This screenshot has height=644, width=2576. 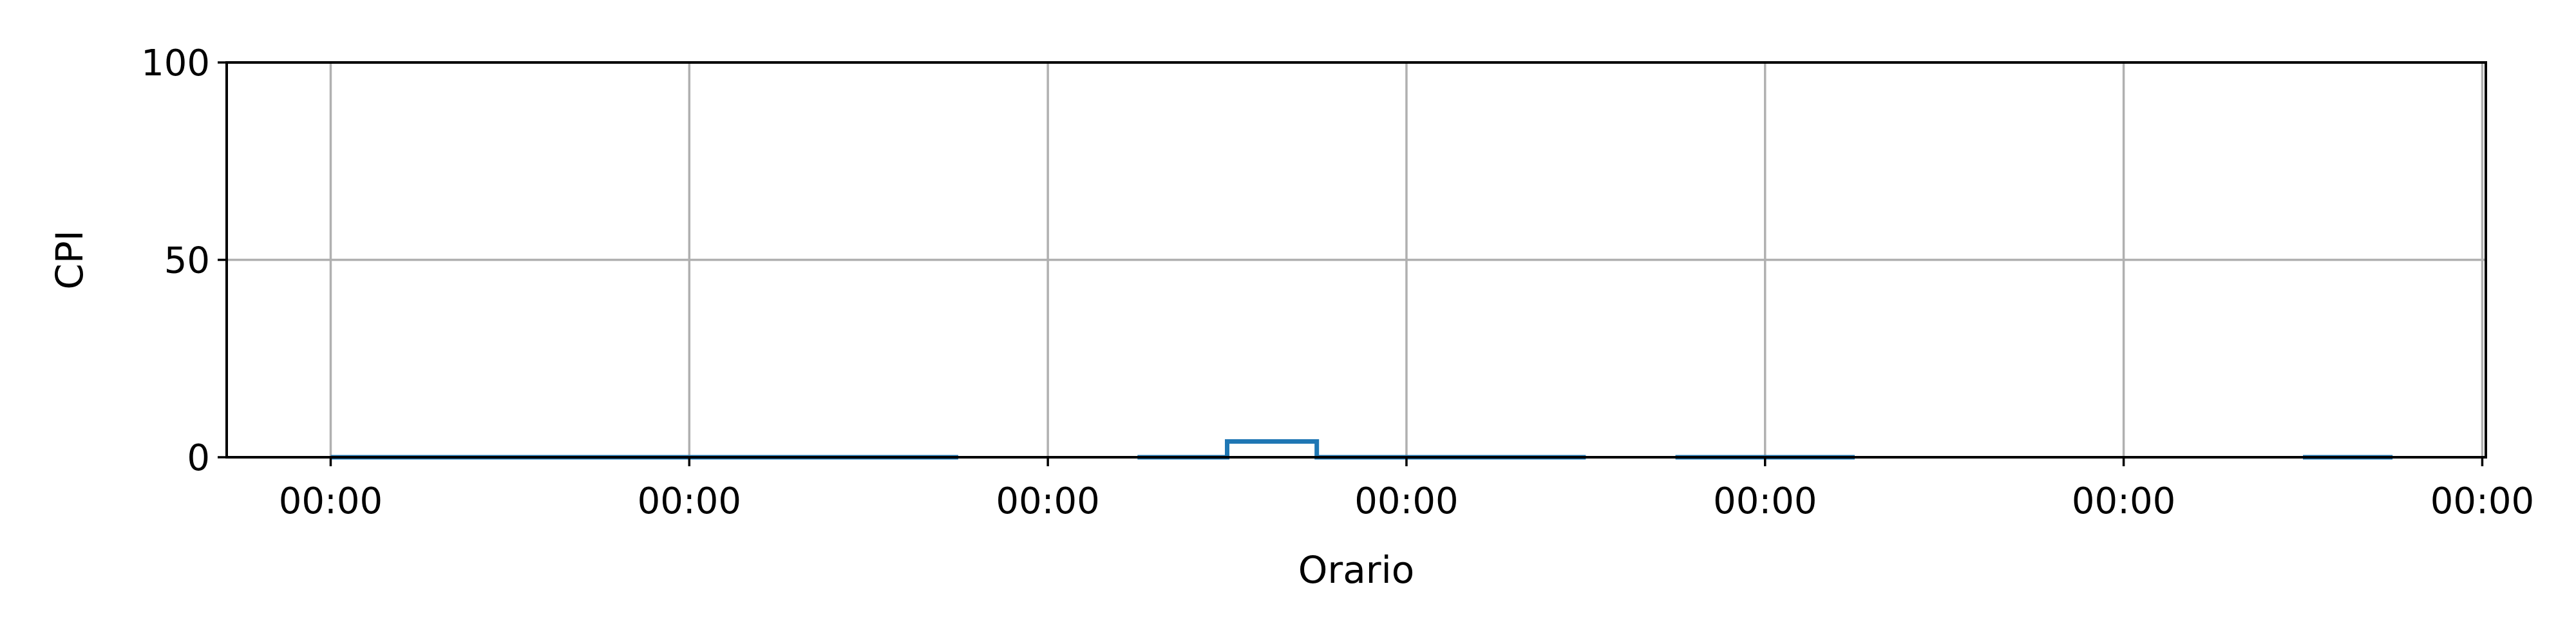 What do you see at coordinates (175, 64) in the screenshot?
I see `y-tick-label: 100` at bounding box center [175, 64].